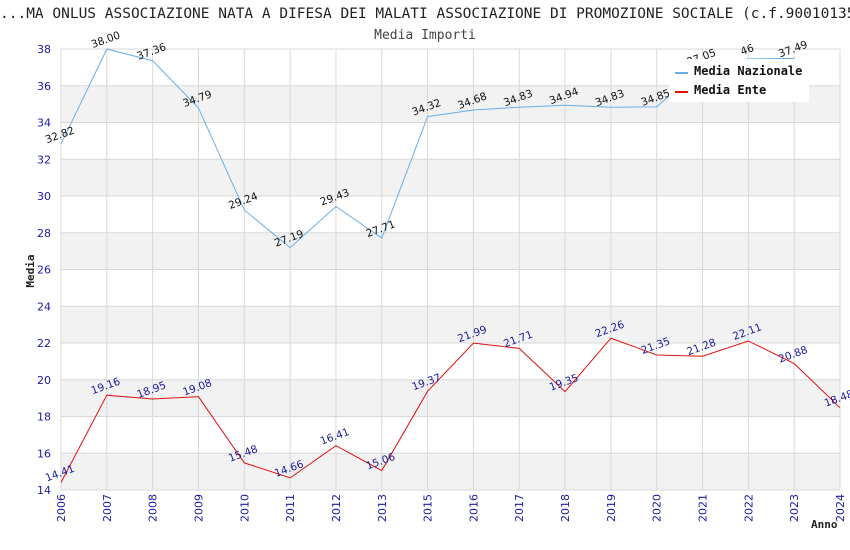  What do you see at coordinates (106, 40) in the screenshot?
I see `data-label-media-nazionale: 38.00` at bounding box center [106, 40].